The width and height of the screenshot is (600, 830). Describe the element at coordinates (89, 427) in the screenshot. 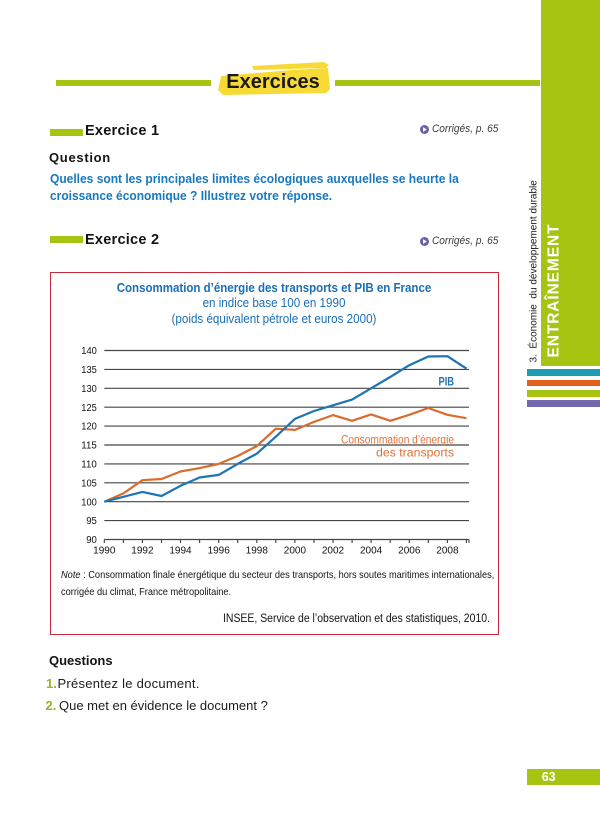

I see `svg-text: 120` at that location.